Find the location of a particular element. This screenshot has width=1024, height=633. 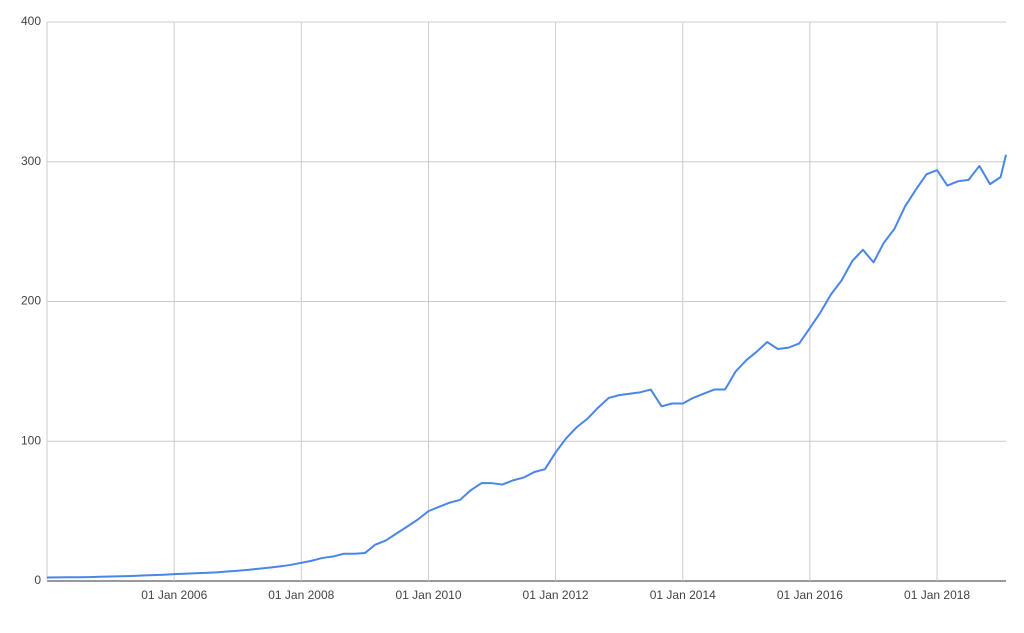

y-tick-label: 400 is located at coordinates (31, 21).